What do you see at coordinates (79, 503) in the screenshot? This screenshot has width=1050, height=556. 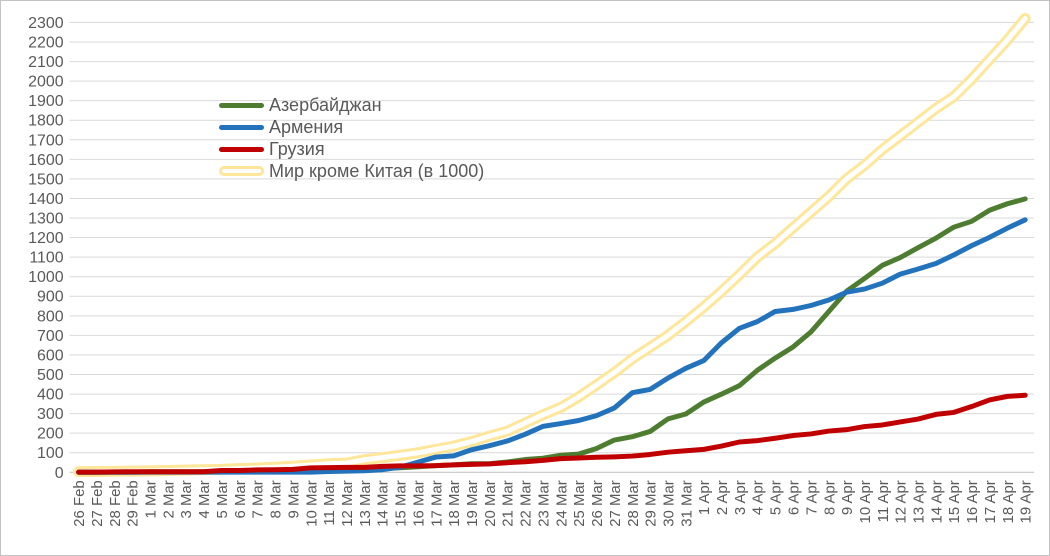 I see `svg-text: 26 Feb` at bounding box center [79, 503].